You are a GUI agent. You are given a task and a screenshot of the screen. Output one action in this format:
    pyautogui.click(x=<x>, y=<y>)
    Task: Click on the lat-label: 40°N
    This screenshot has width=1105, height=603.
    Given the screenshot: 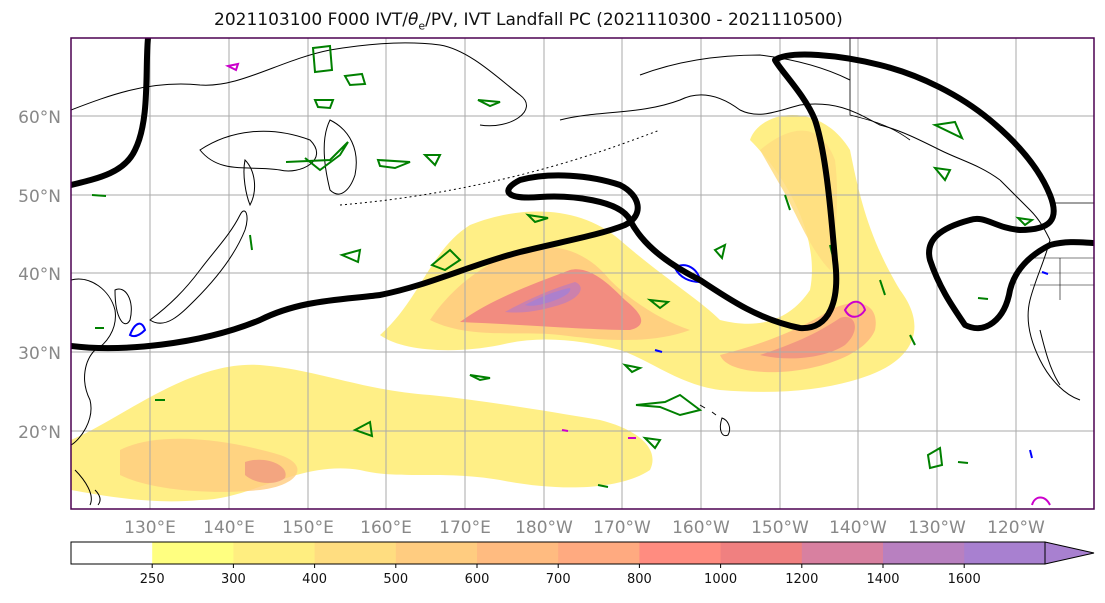 What is the action you would take?
    pyautogui.click(x=39, y=275)
    